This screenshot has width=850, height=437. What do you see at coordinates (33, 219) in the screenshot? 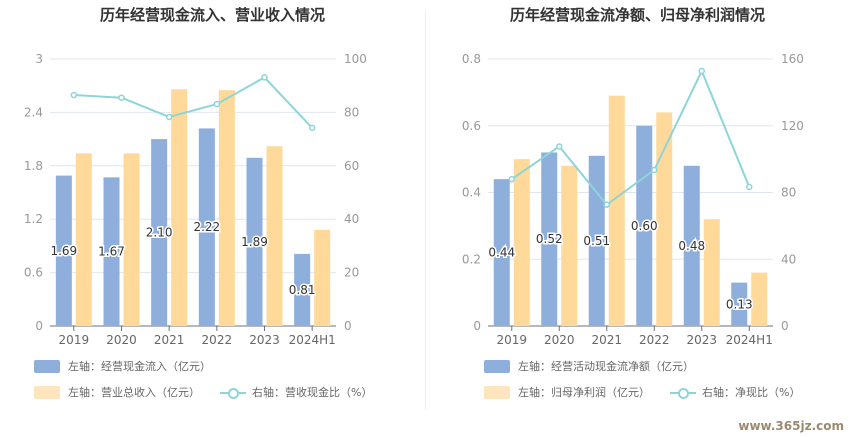
I see `left-axis-tick: 1.2` at bounding box center [33, 219].